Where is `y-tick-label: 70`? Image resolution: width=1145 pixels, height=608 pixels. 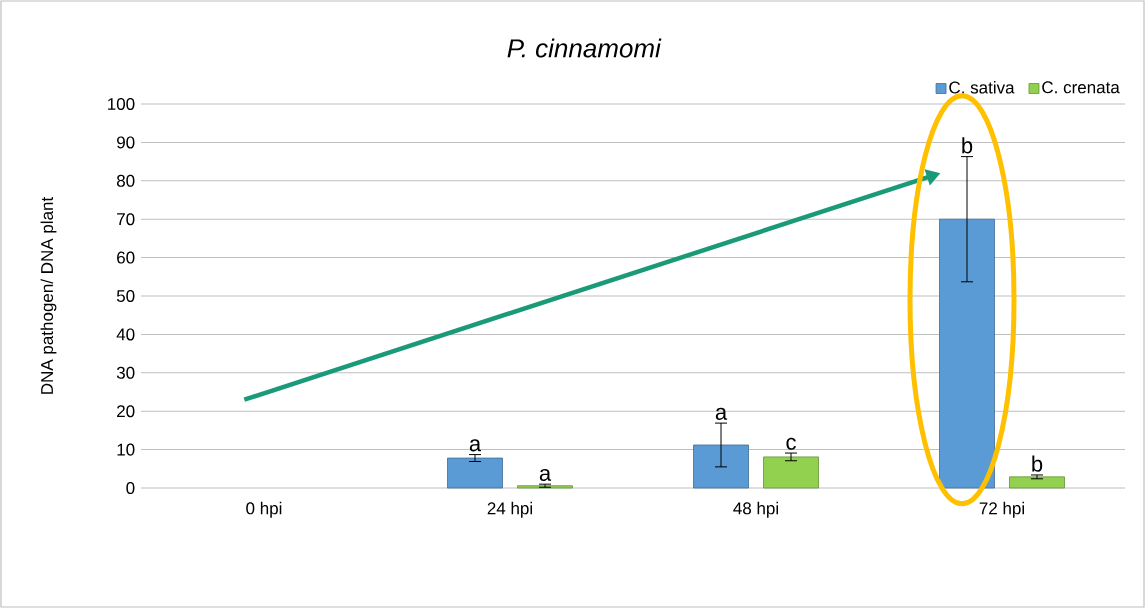 y-tick-label: 70 is located at coordinates (126, 219).